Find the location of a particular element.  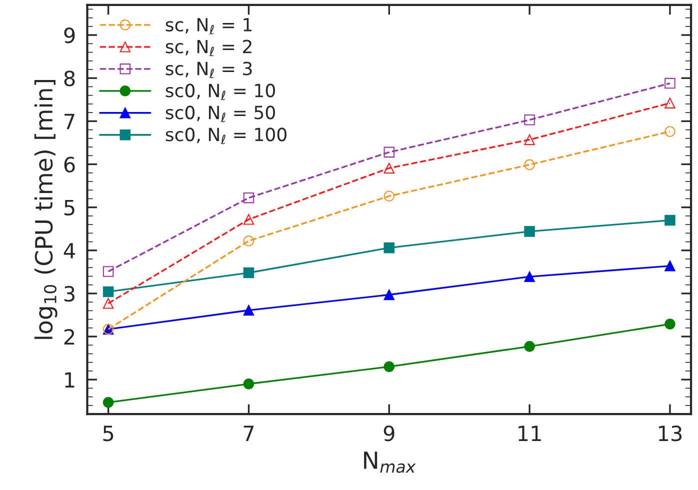

y-axis-title: log$_{10}$ (CPU time) [min] is located at coordinates (46, 209).